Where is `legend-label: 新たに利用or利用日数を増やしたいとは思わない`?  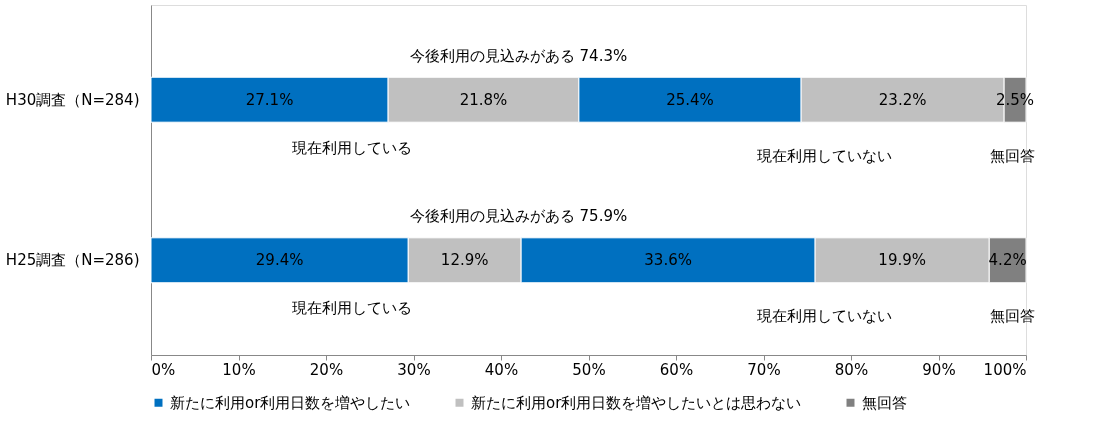
legend-label: 新たに利用or利用日数を増やしたいとは思わない is located at coordinates (636, 402).